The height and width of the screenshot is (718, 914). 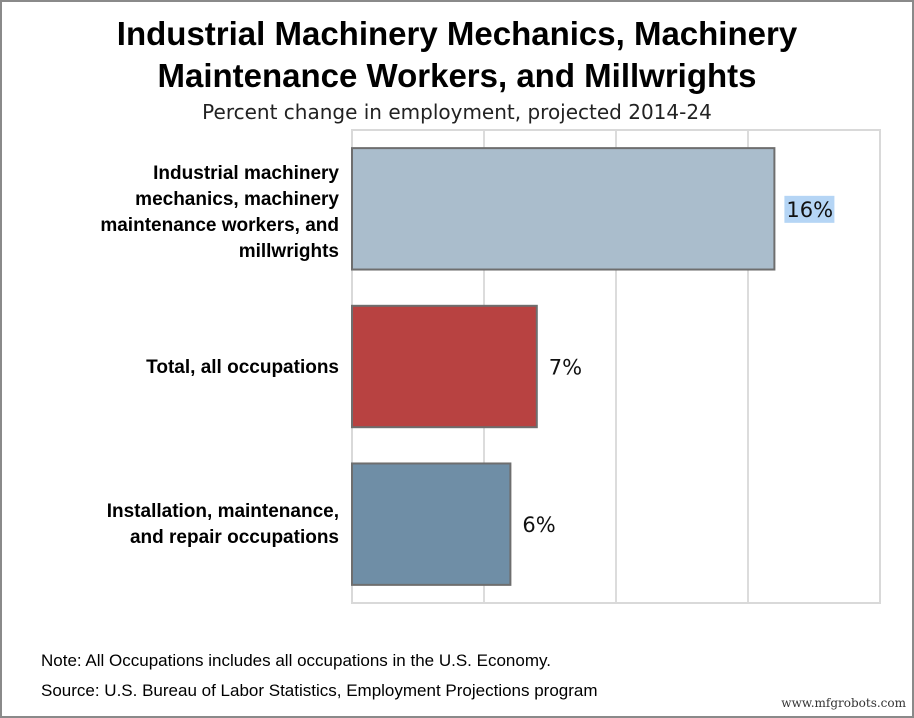 I want to click on data-label-highlight, so click(x=809, y=209).